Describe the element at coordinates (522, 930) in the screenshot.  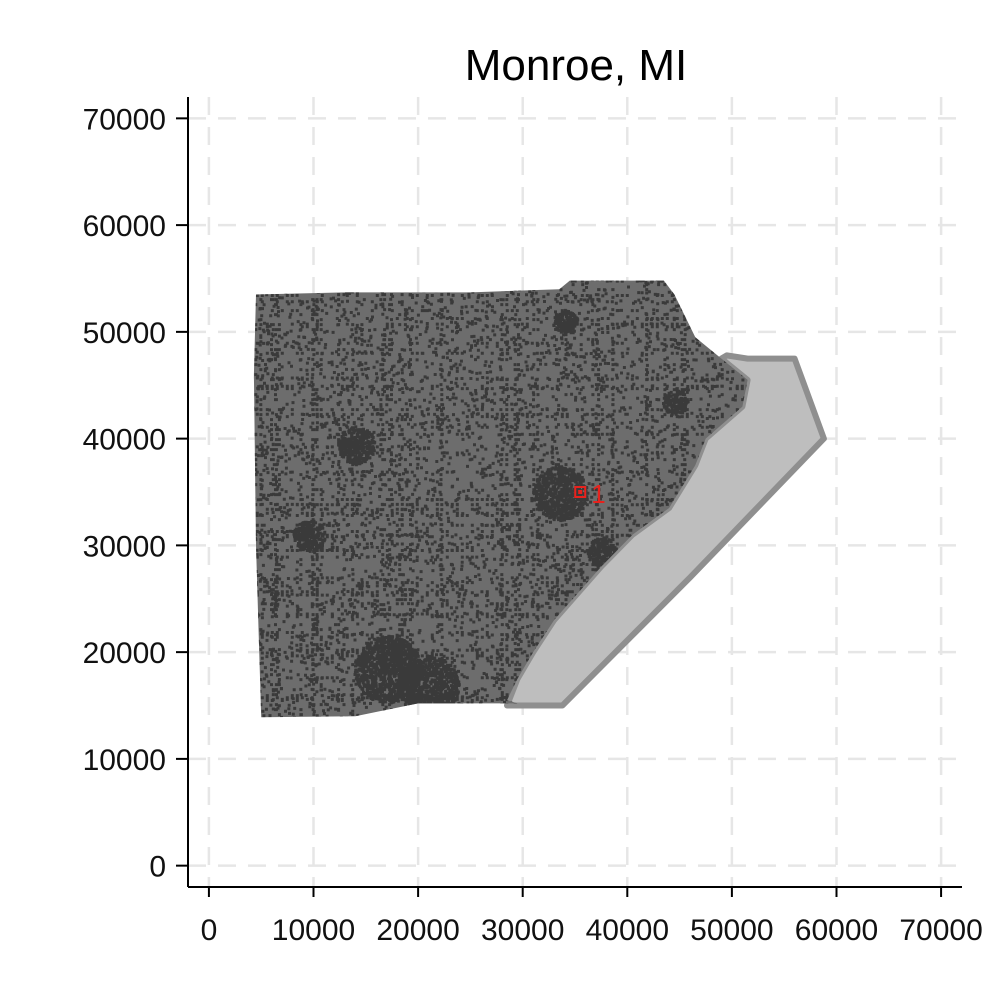
I see `x-tick-label: 30000` at that location.